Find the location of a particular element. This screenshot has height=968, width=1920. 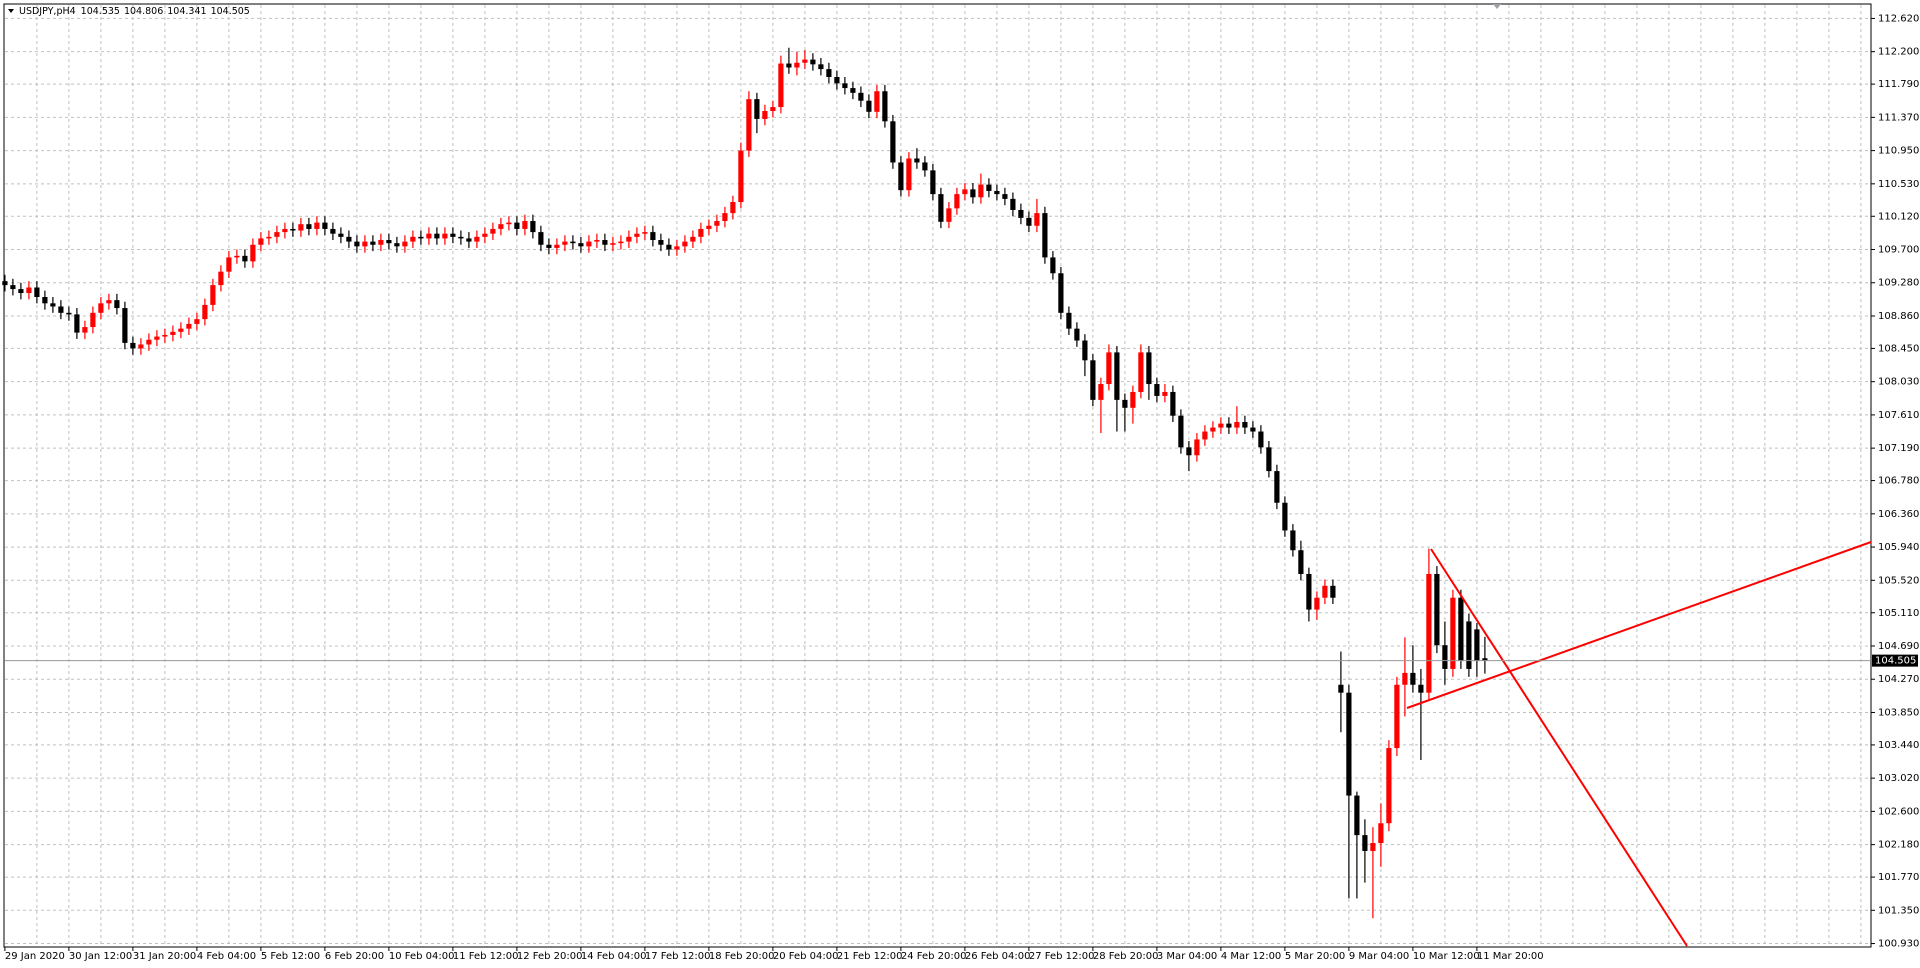

x-tick-label: 10 Mar 12:00 is located at coordinates (1446, 956).